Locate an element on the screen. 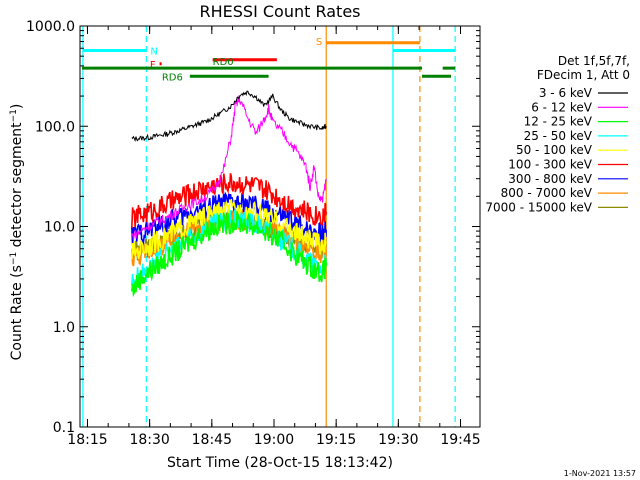 The image size is (640, 480). y-tick-label: 10.0 is located at coordinates (59, 228).